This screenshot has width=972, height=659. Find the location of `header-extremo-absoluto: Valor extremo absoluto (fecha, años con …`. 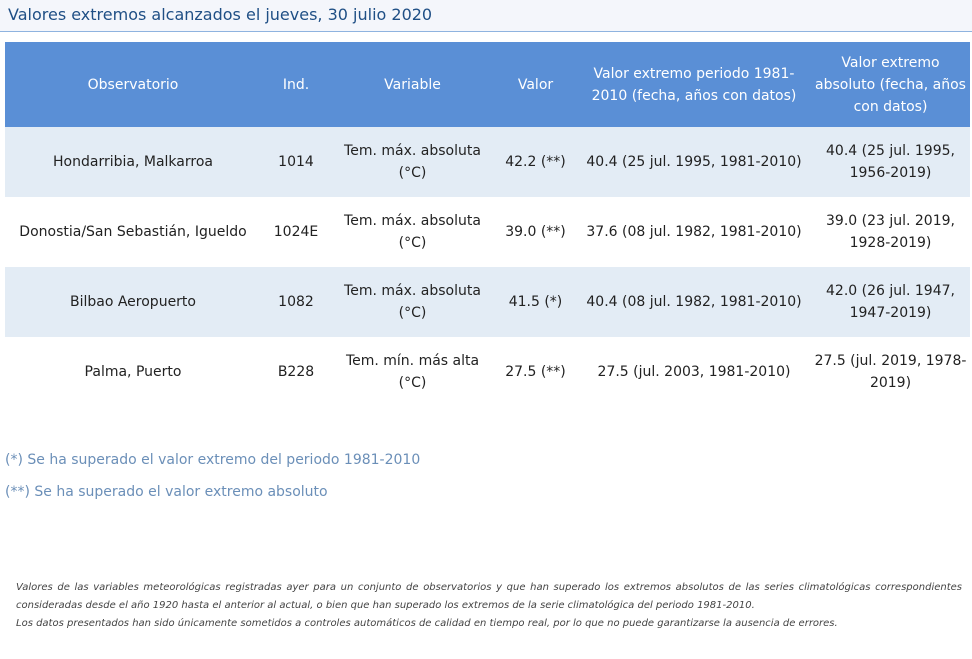

header-extremo-absoluto: Valor extremo absoluto (fecha, años con … is located at coordinates (890, 84).